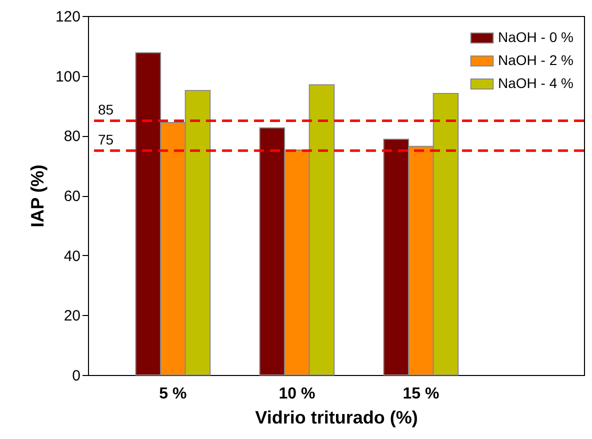 The height and width of the screenshot is (439, 592). Describe the element at coordinates (72, 137) in the screenshot. I see `y-tick-label: 80` at that location.